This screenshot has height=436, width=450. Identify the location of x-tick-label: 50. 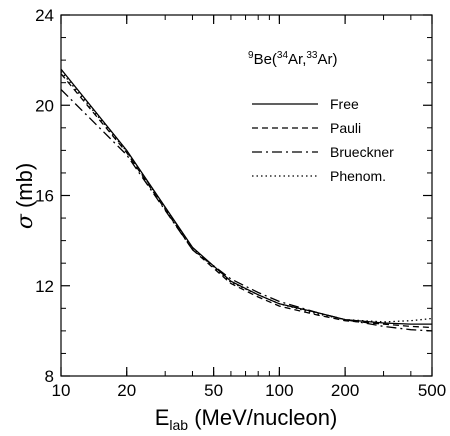
(213, 390).